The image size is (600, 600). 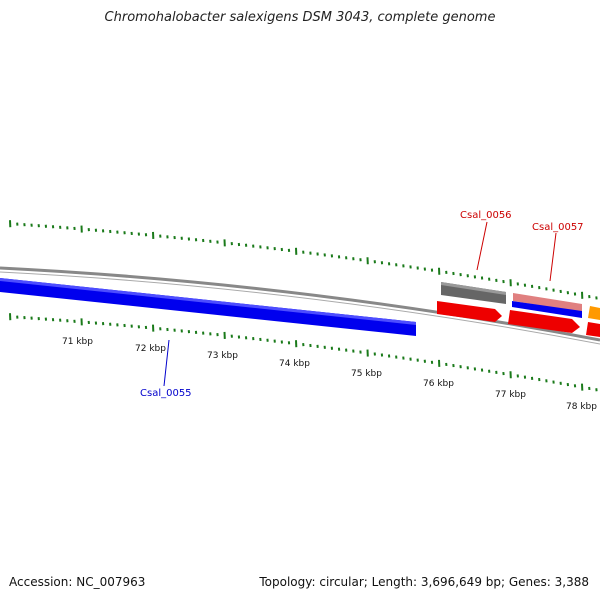 I want to click on blue-cds-thin, so click(x=547, y=309).